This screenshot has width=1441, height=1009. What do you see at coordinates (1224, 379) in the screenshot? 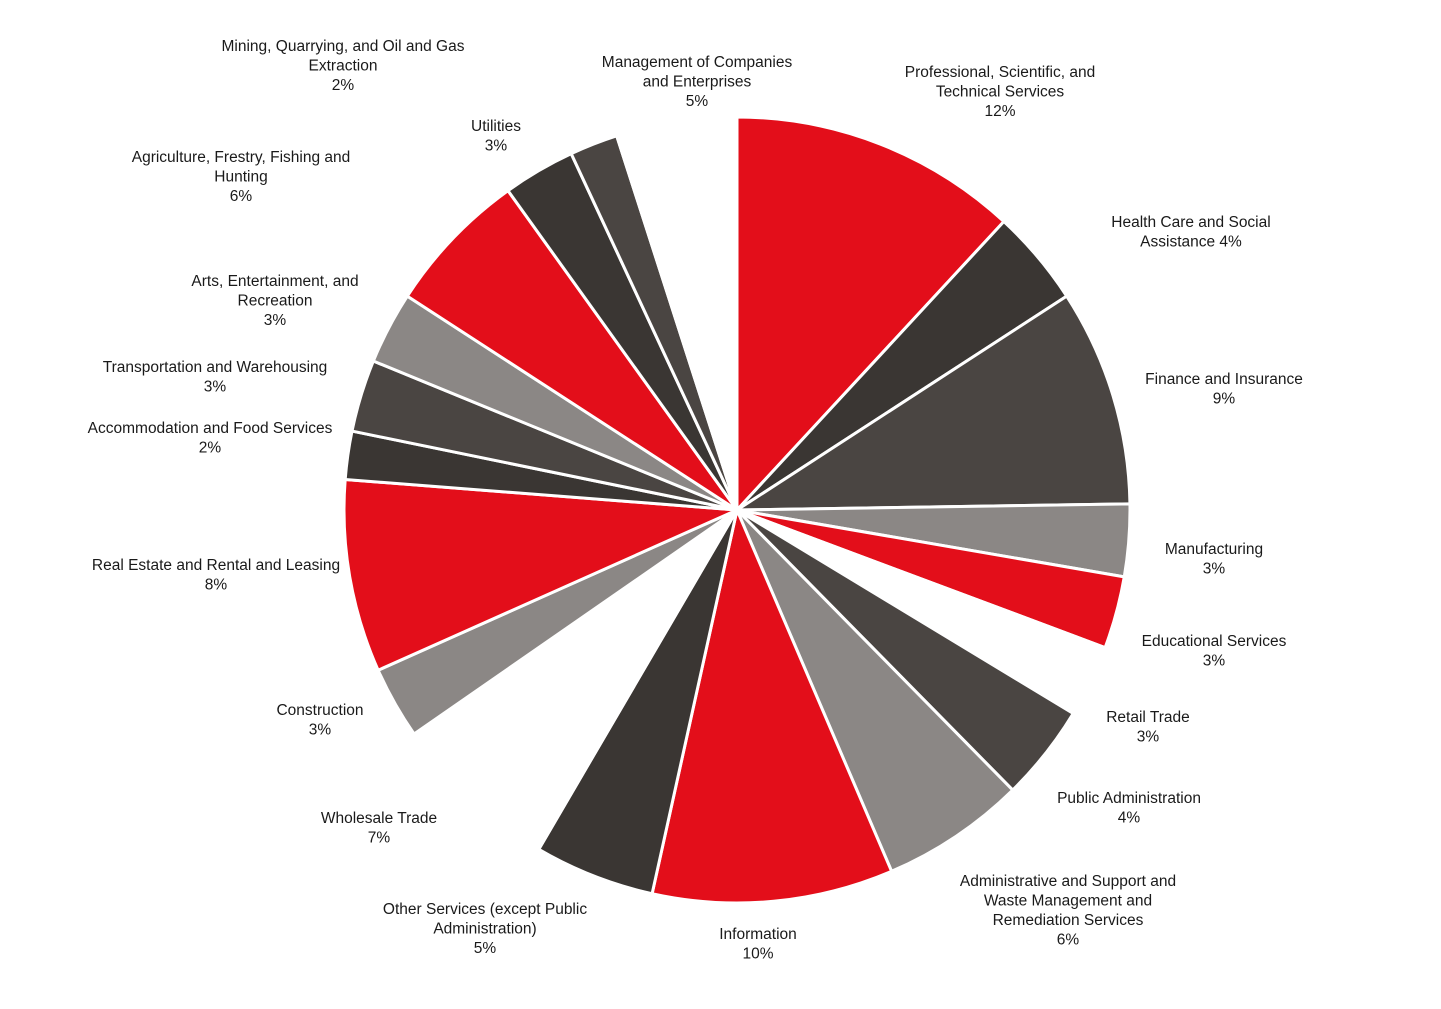
I see `slice-label-line: Finance and Insurance` at bounding box center [1224, 379].